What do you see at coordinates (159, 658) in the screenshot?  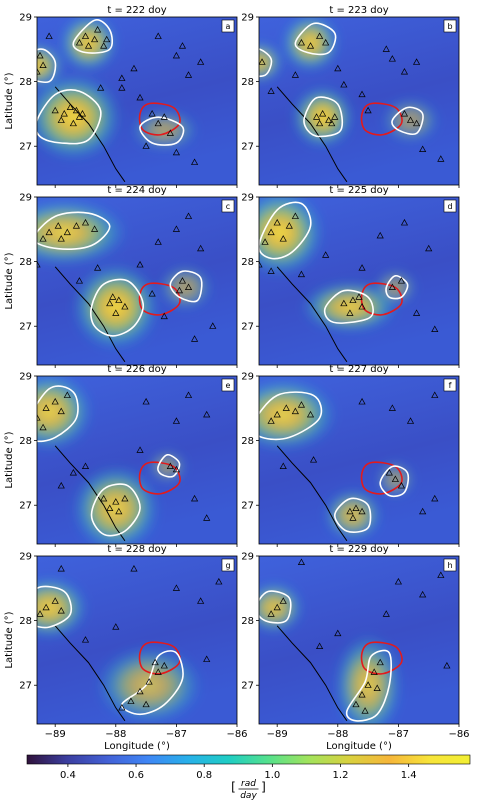 I see `red-region-outline` at bounding box center [159, 658].